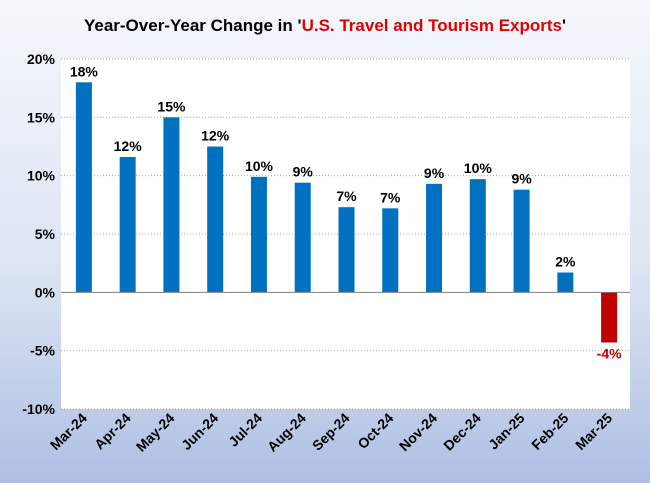 The image size is (650, 483). What do you see at coordinates (286, 432) in the screenshot?
I see `x-tick-label: Aug-24` at bounding box center [286, 432].